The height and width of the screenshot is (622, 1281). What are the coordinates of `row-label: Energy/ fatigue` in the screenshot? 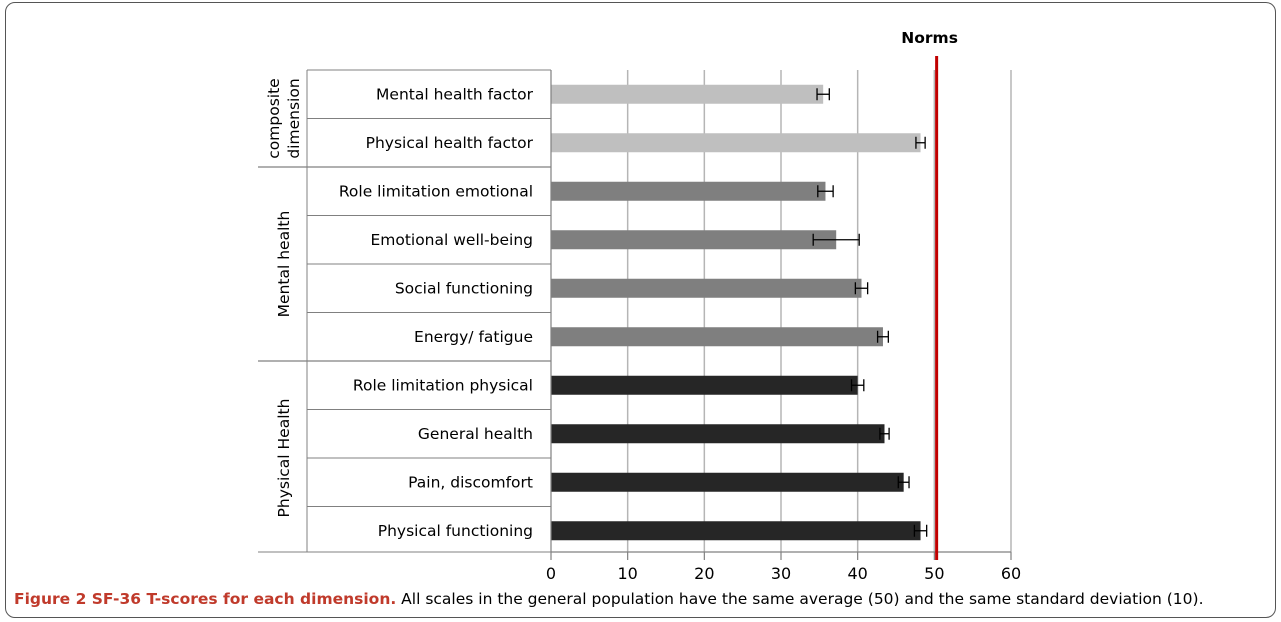 It's located at (473, 337).